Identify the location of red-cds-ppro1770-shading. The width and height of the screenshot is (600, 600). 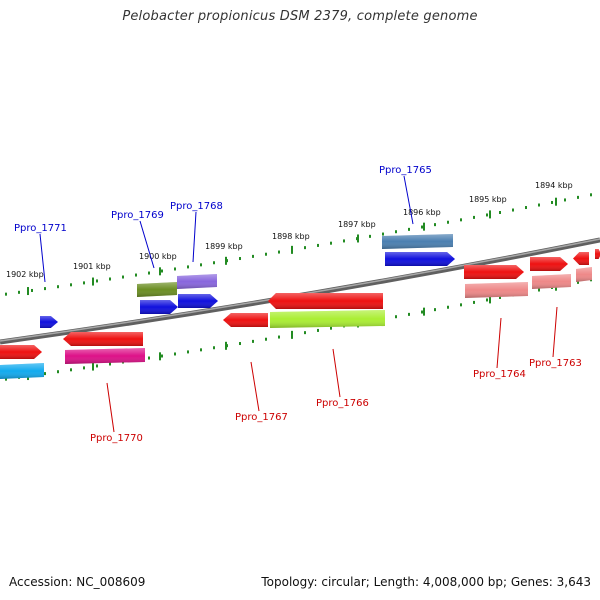
(103, 339).